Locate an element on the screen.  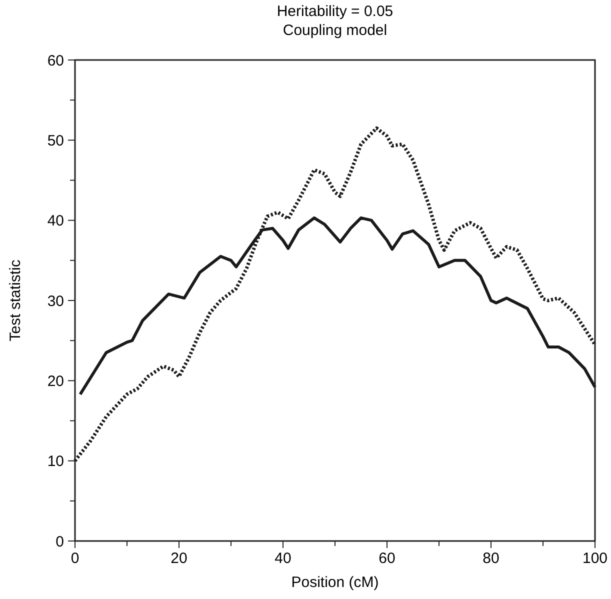
x-tick-label: 0 is located at coordinates (75, 558).